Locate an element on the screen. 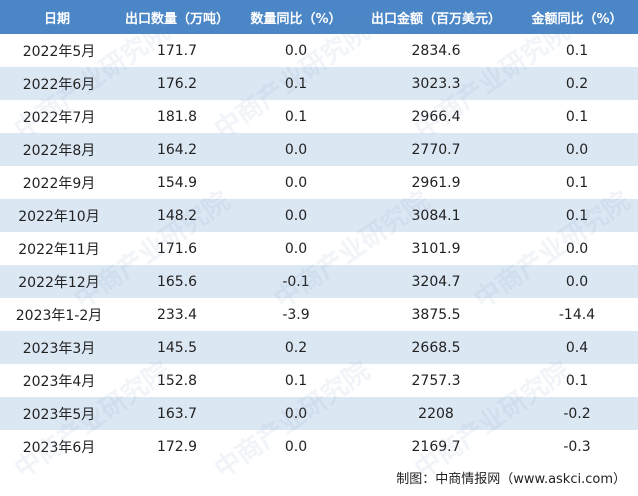  cell-export-volume: 164.2 is located at coordinates (177, 149).